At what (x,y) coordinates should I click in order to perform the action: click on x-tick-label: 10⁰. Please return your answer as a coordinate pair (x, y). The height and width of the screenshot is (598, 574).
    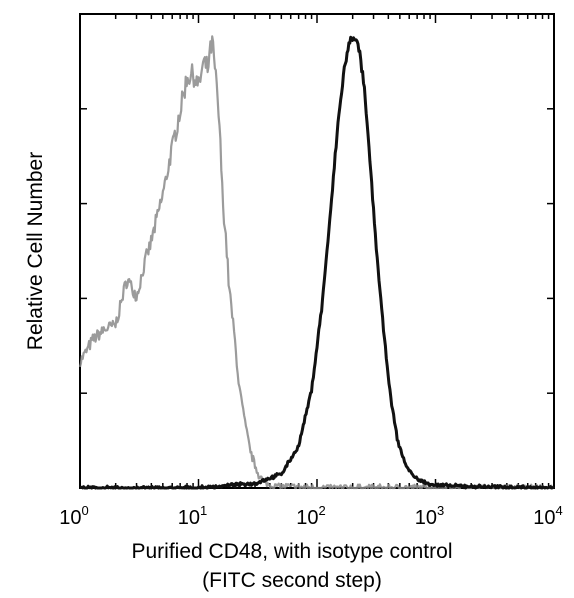
    Looking at the image, I should click on (73, 516).